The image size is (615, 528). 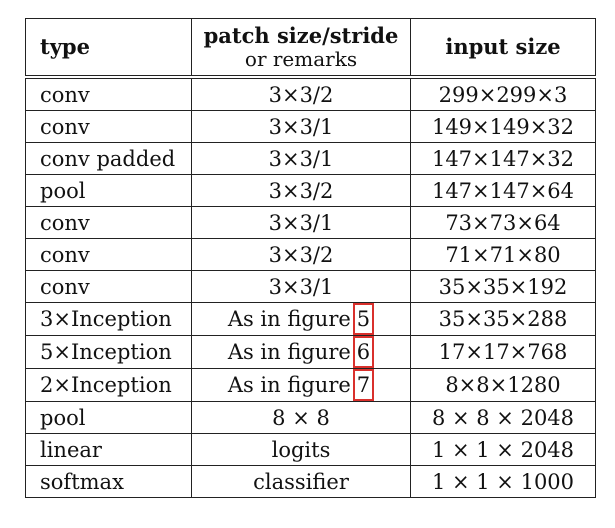 I want to click on table-row: conv 3×3/1 35×35×192, so click(x=310, y=286).